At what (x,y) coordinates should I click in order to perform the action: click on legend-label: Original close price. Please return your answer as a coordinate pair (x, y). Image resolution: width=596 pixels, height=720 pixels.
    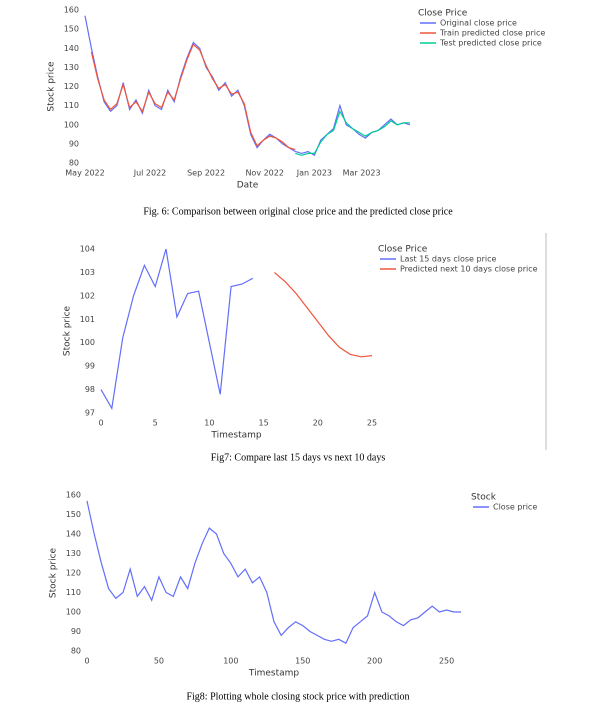
    Looking at the image, I should click on (478, 23).